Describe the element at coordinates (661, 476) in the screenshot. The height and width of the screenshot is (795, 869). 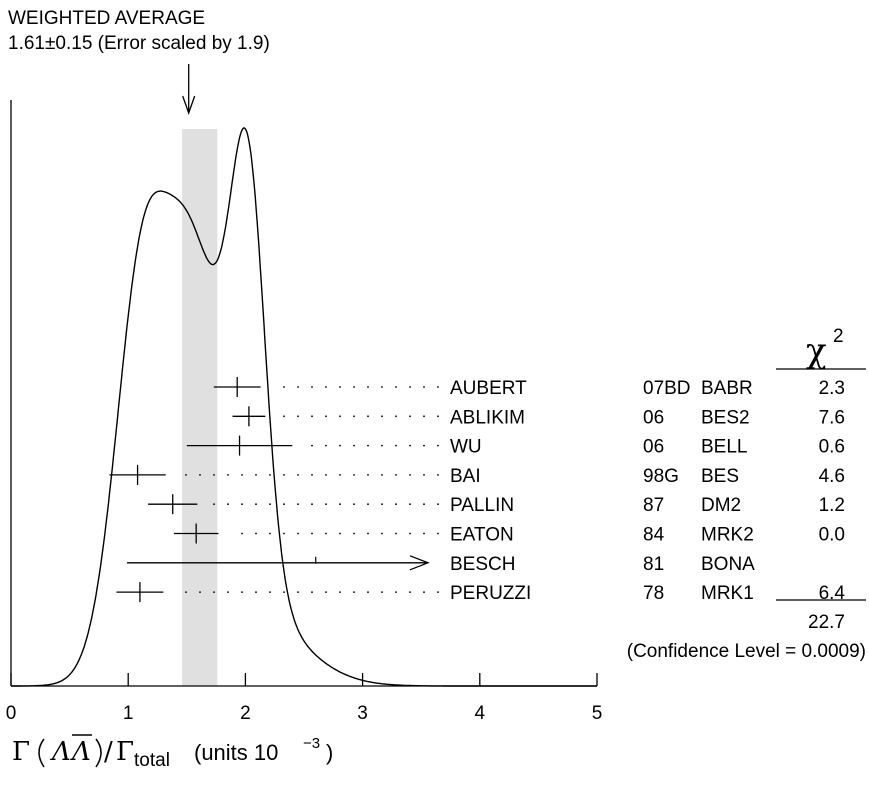
I see `measurement-year: 98G` at that location.